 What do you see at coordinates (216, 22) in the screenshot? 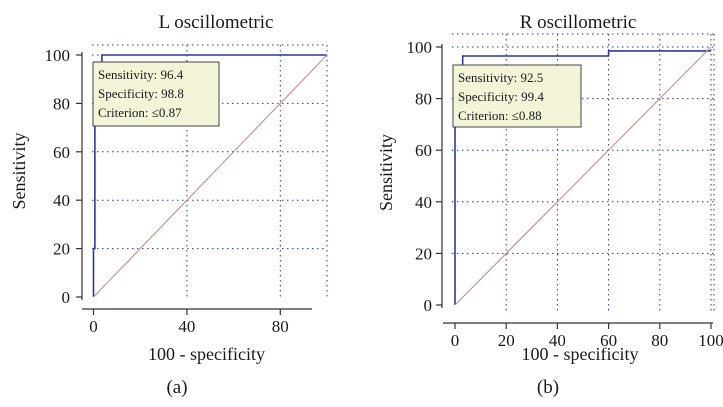
I see `chart-title: L oscillometric` at bounding box center [216, 22].